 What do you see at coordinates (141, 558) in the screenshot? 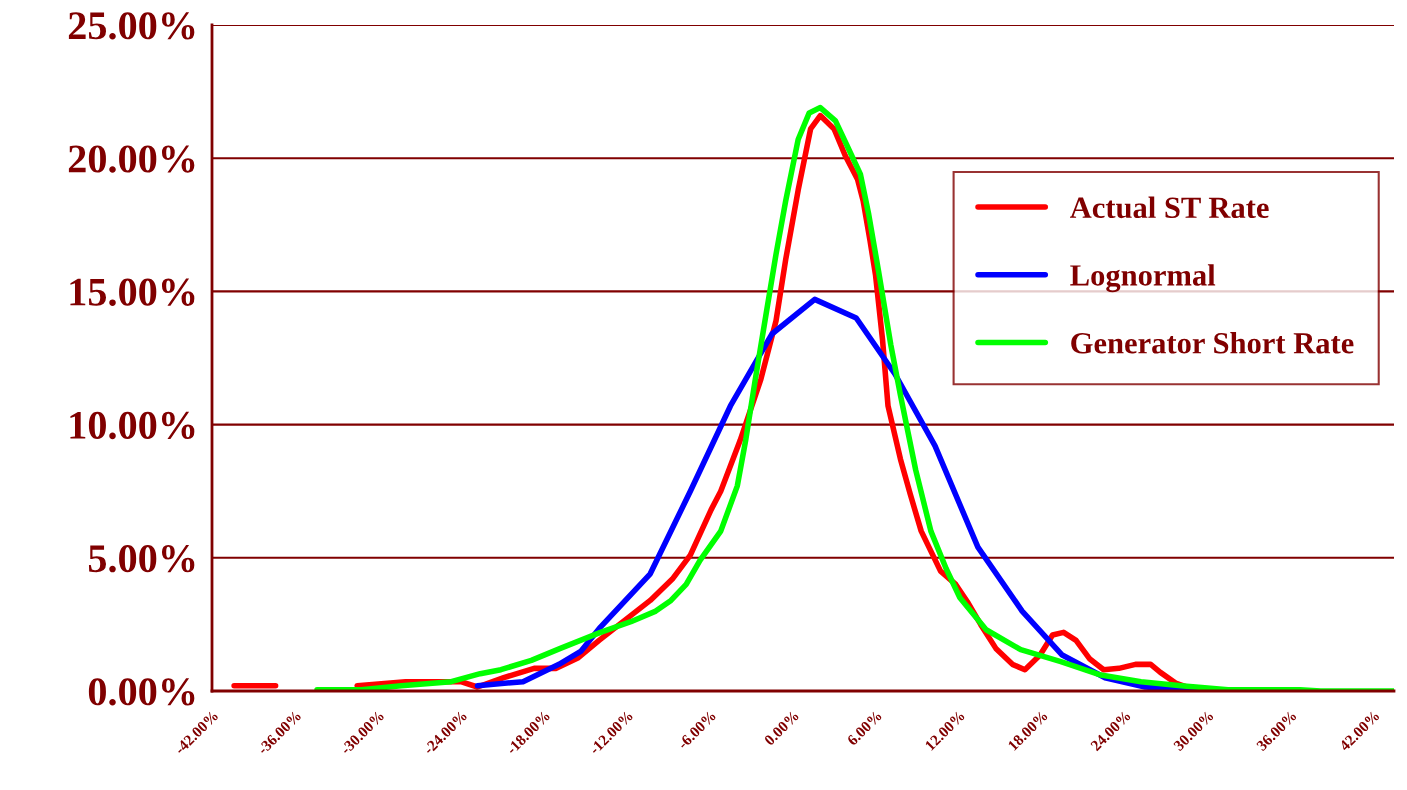
I see `y-tick-label: 5.00%` at bounding box center [141, 558].